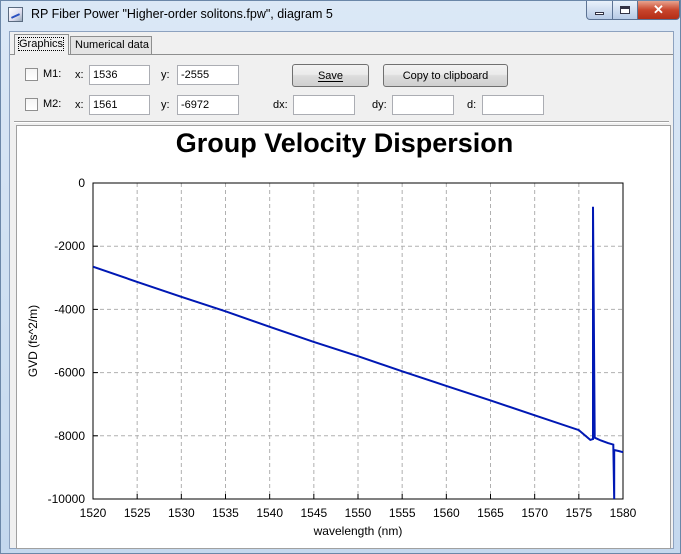  I want to click on close-icon: ✕, so click(658, 9).